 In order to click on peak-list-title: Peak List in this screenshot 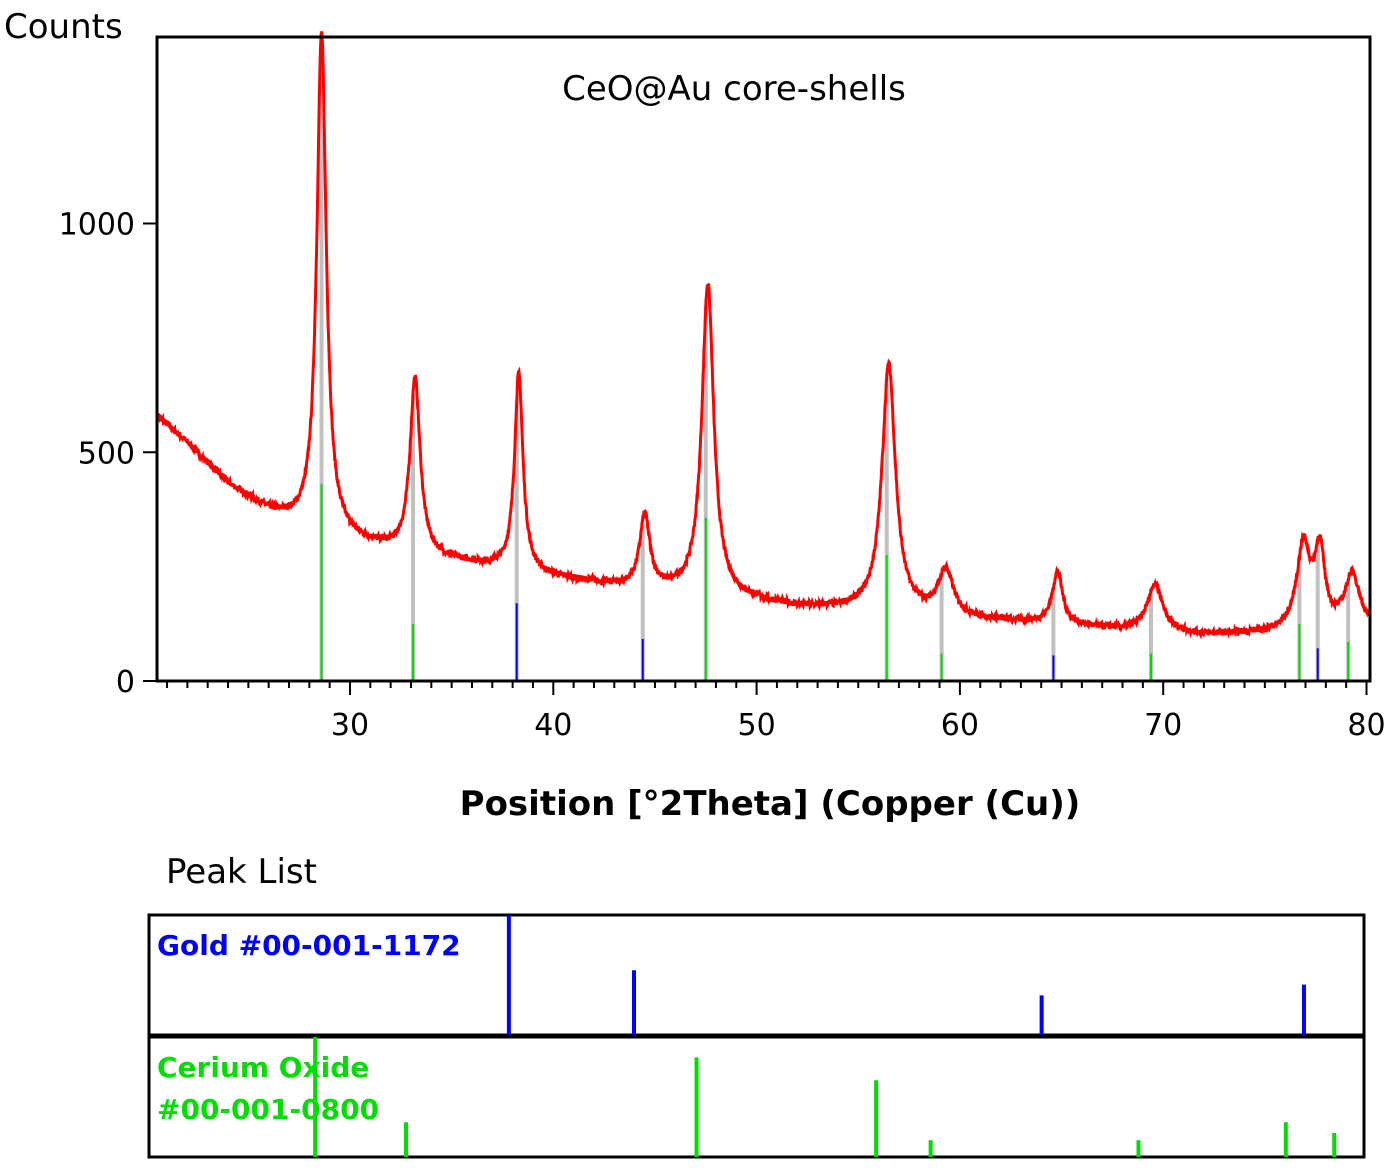, I will do `click(241, 872)`.